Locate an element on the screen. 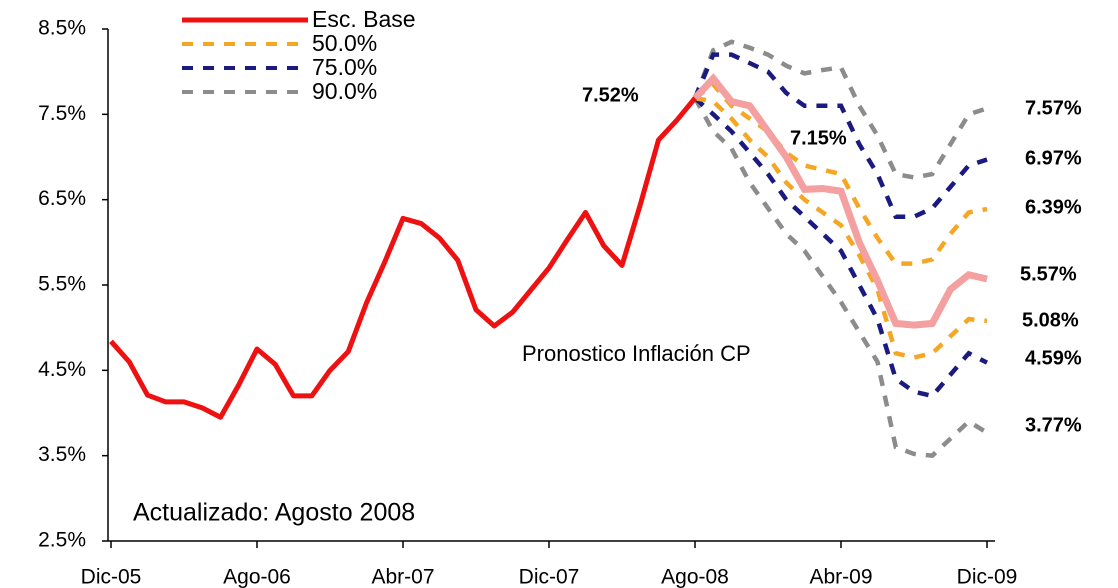 This screenshot has width=1118, height=588. annotation: 6.97% is located at coordinates (1053, 158).